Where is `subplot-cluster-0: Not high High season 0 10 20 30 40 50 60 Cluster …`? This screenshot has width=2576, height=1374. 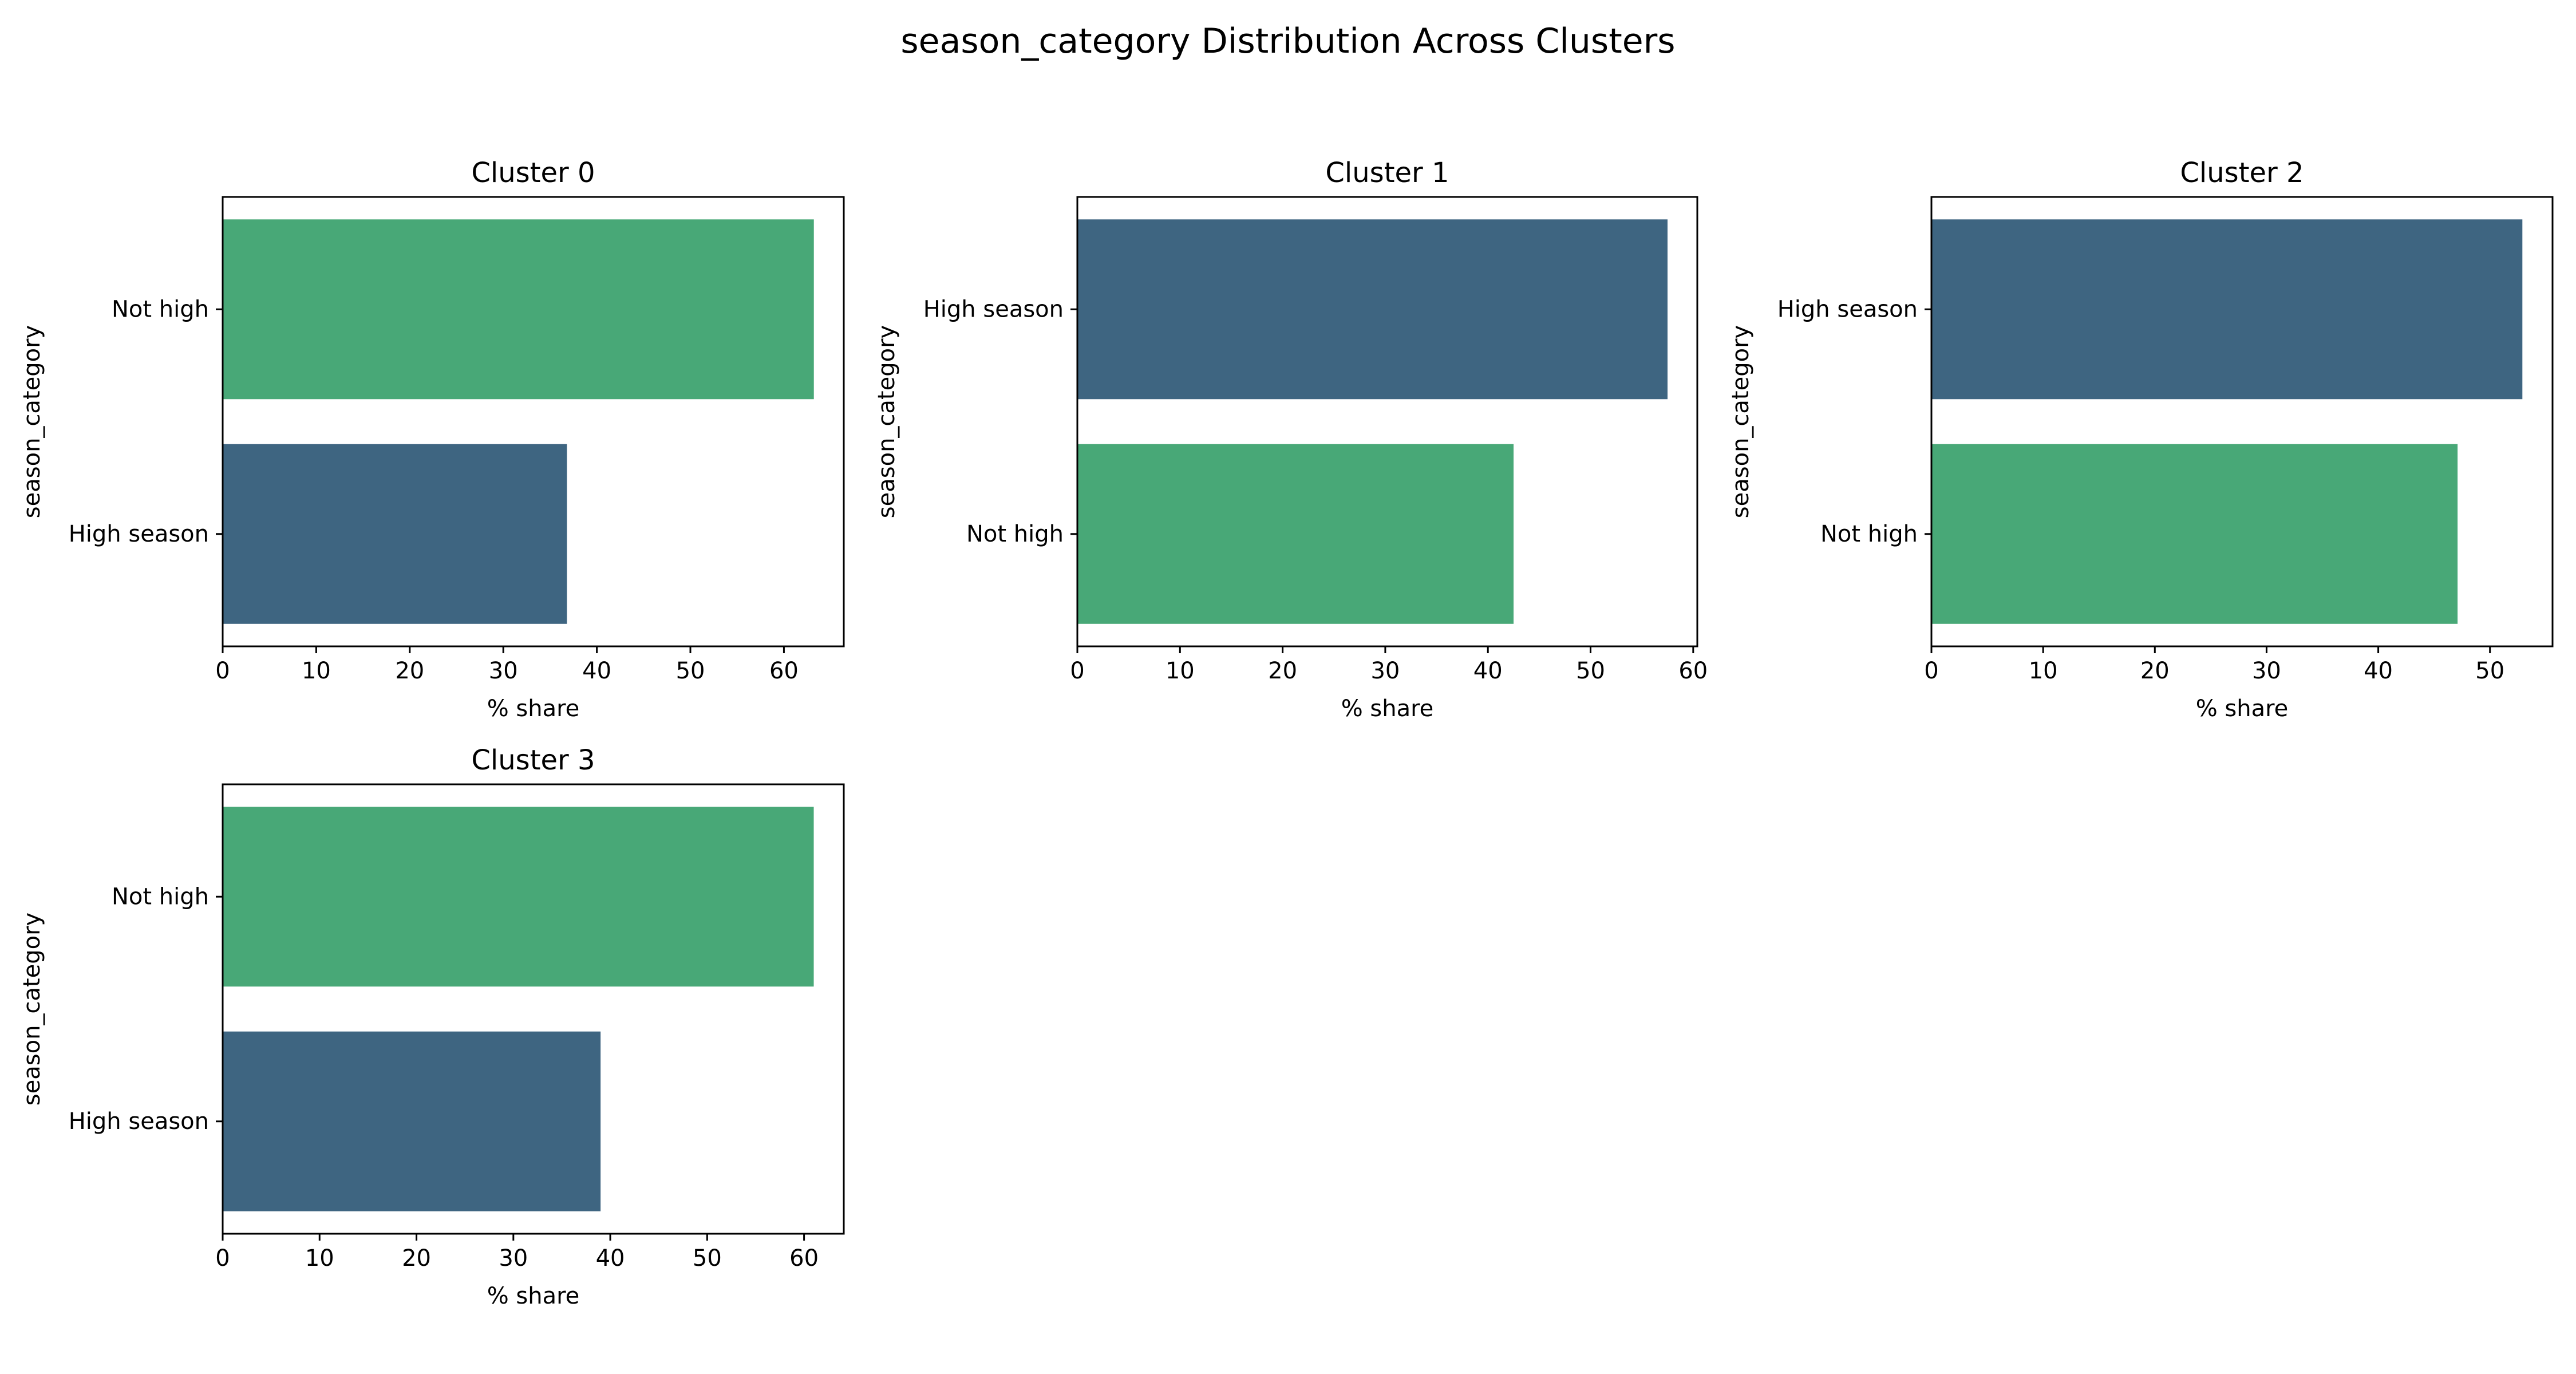
subplot-cluster-0: Not high High season 0 10 20 30 40 50 60 Cluster … is located at coordinates (432, 439).